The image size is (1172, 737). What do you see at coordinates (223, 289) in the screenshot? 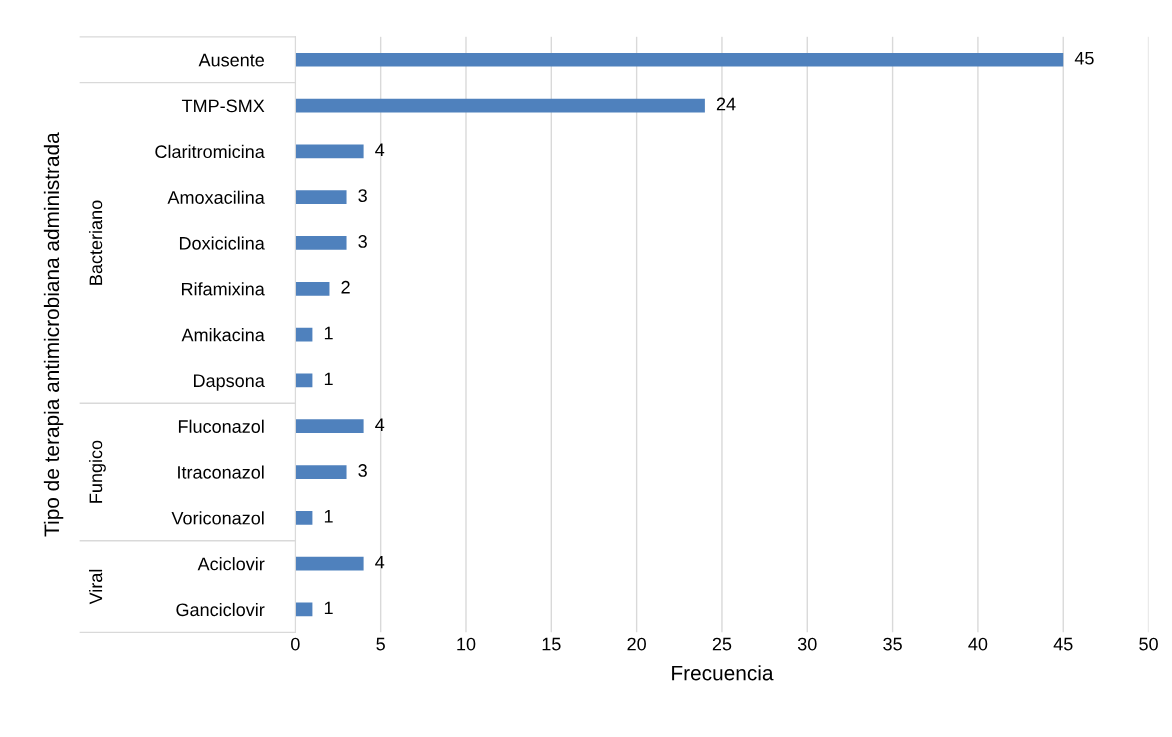
I see `y-tick-label: Rifamixina` at bounding box center [223, 289].